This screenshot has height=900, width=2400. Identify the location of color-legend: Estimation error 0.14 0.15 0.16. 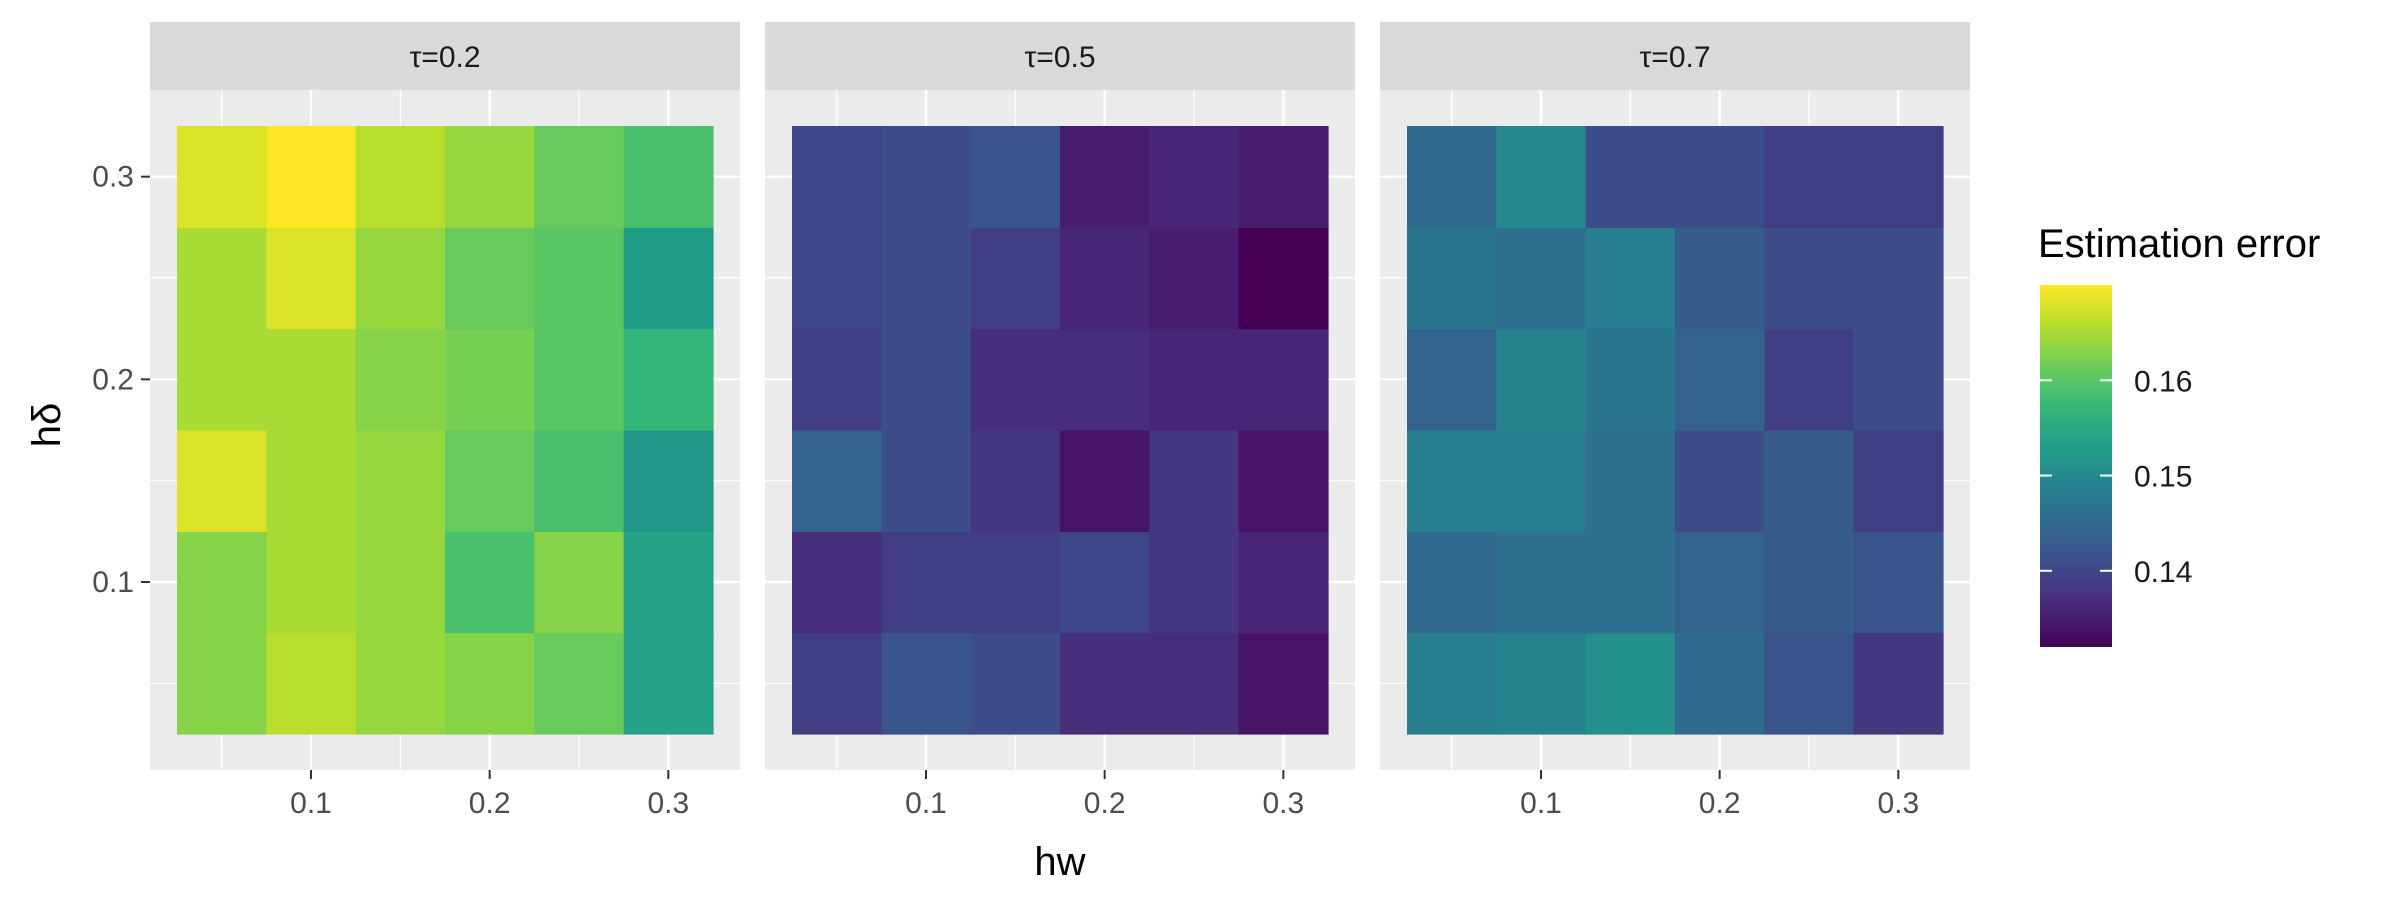
(2179, 434).